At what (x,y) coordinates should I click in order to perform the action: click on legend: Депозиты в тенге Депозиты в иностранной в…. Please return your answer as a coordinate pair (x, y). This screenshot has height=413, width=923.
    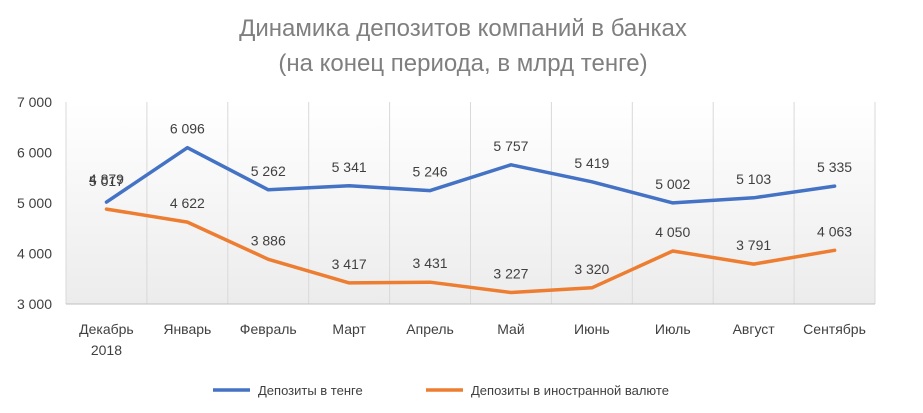
    Looking at the image, I should click on (441, 390).